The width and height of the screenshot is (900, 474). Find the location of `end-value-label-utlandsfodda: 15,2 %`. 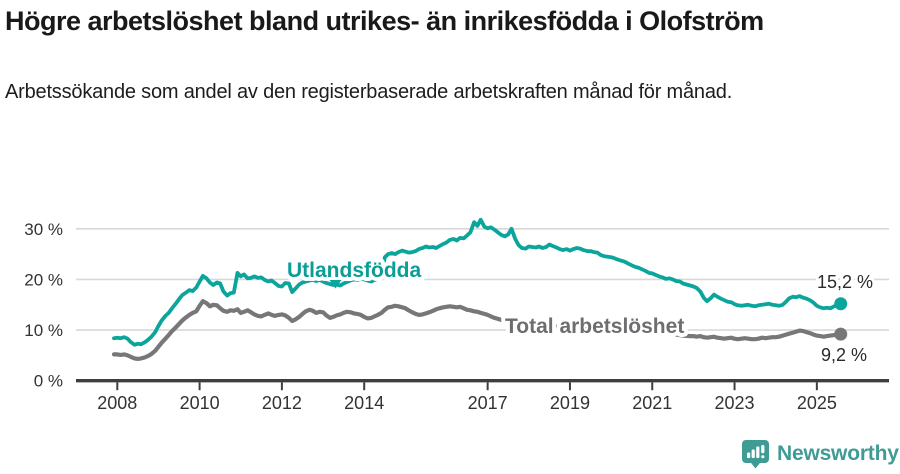

end-value-label-utlandsfodda: 15,2 % is located at coordinates (845, 282).